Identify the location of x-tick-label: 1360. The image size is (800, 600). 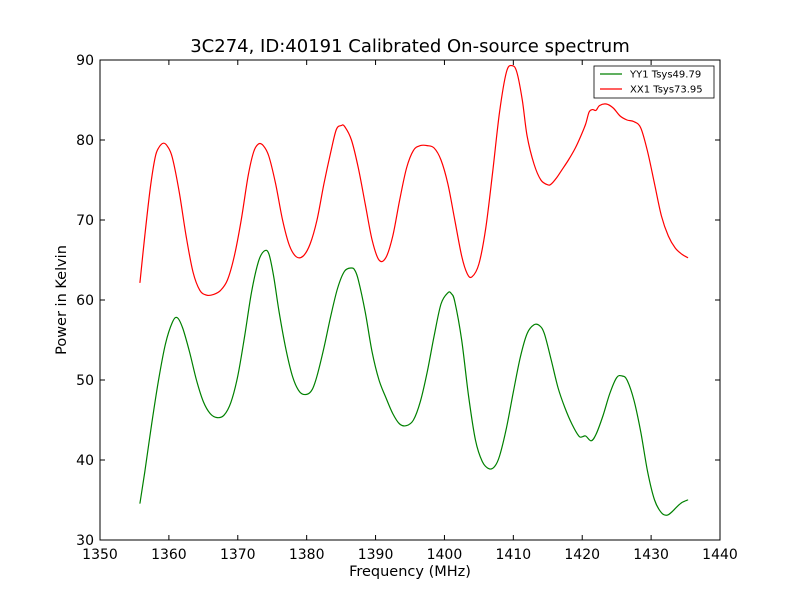
(169, 555).